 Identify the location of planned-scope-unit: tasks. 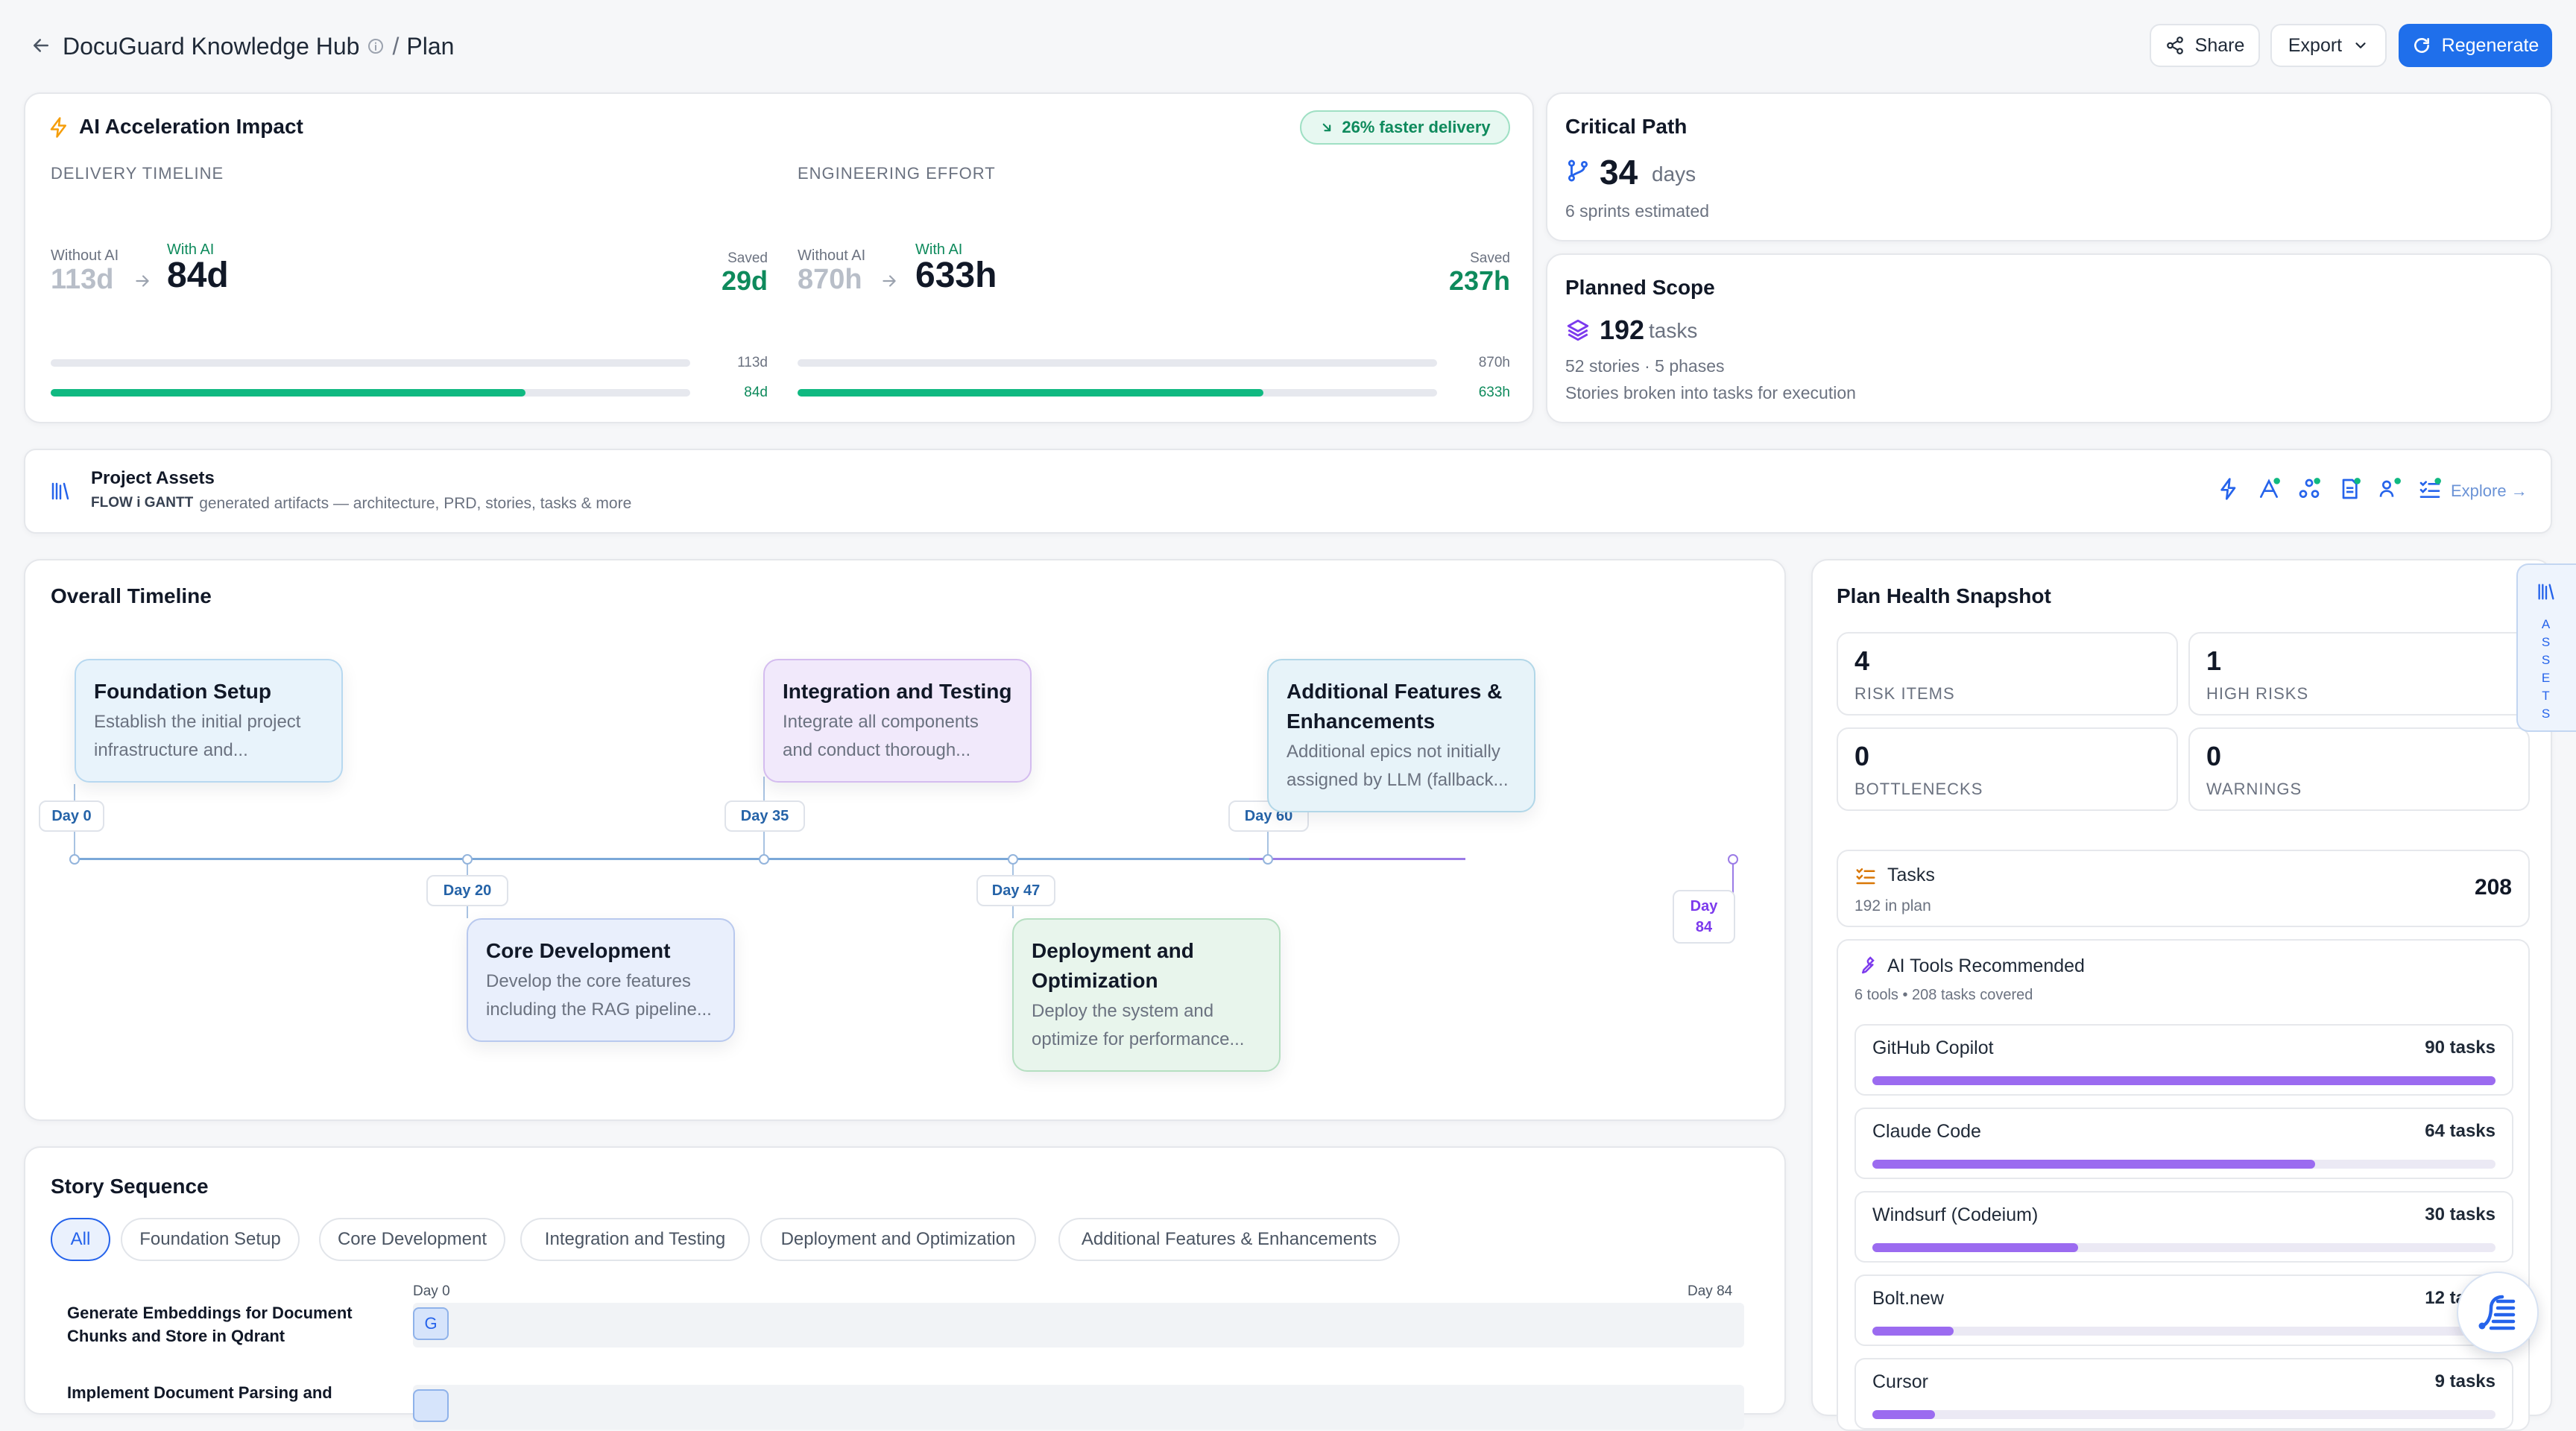
(1674, 331).